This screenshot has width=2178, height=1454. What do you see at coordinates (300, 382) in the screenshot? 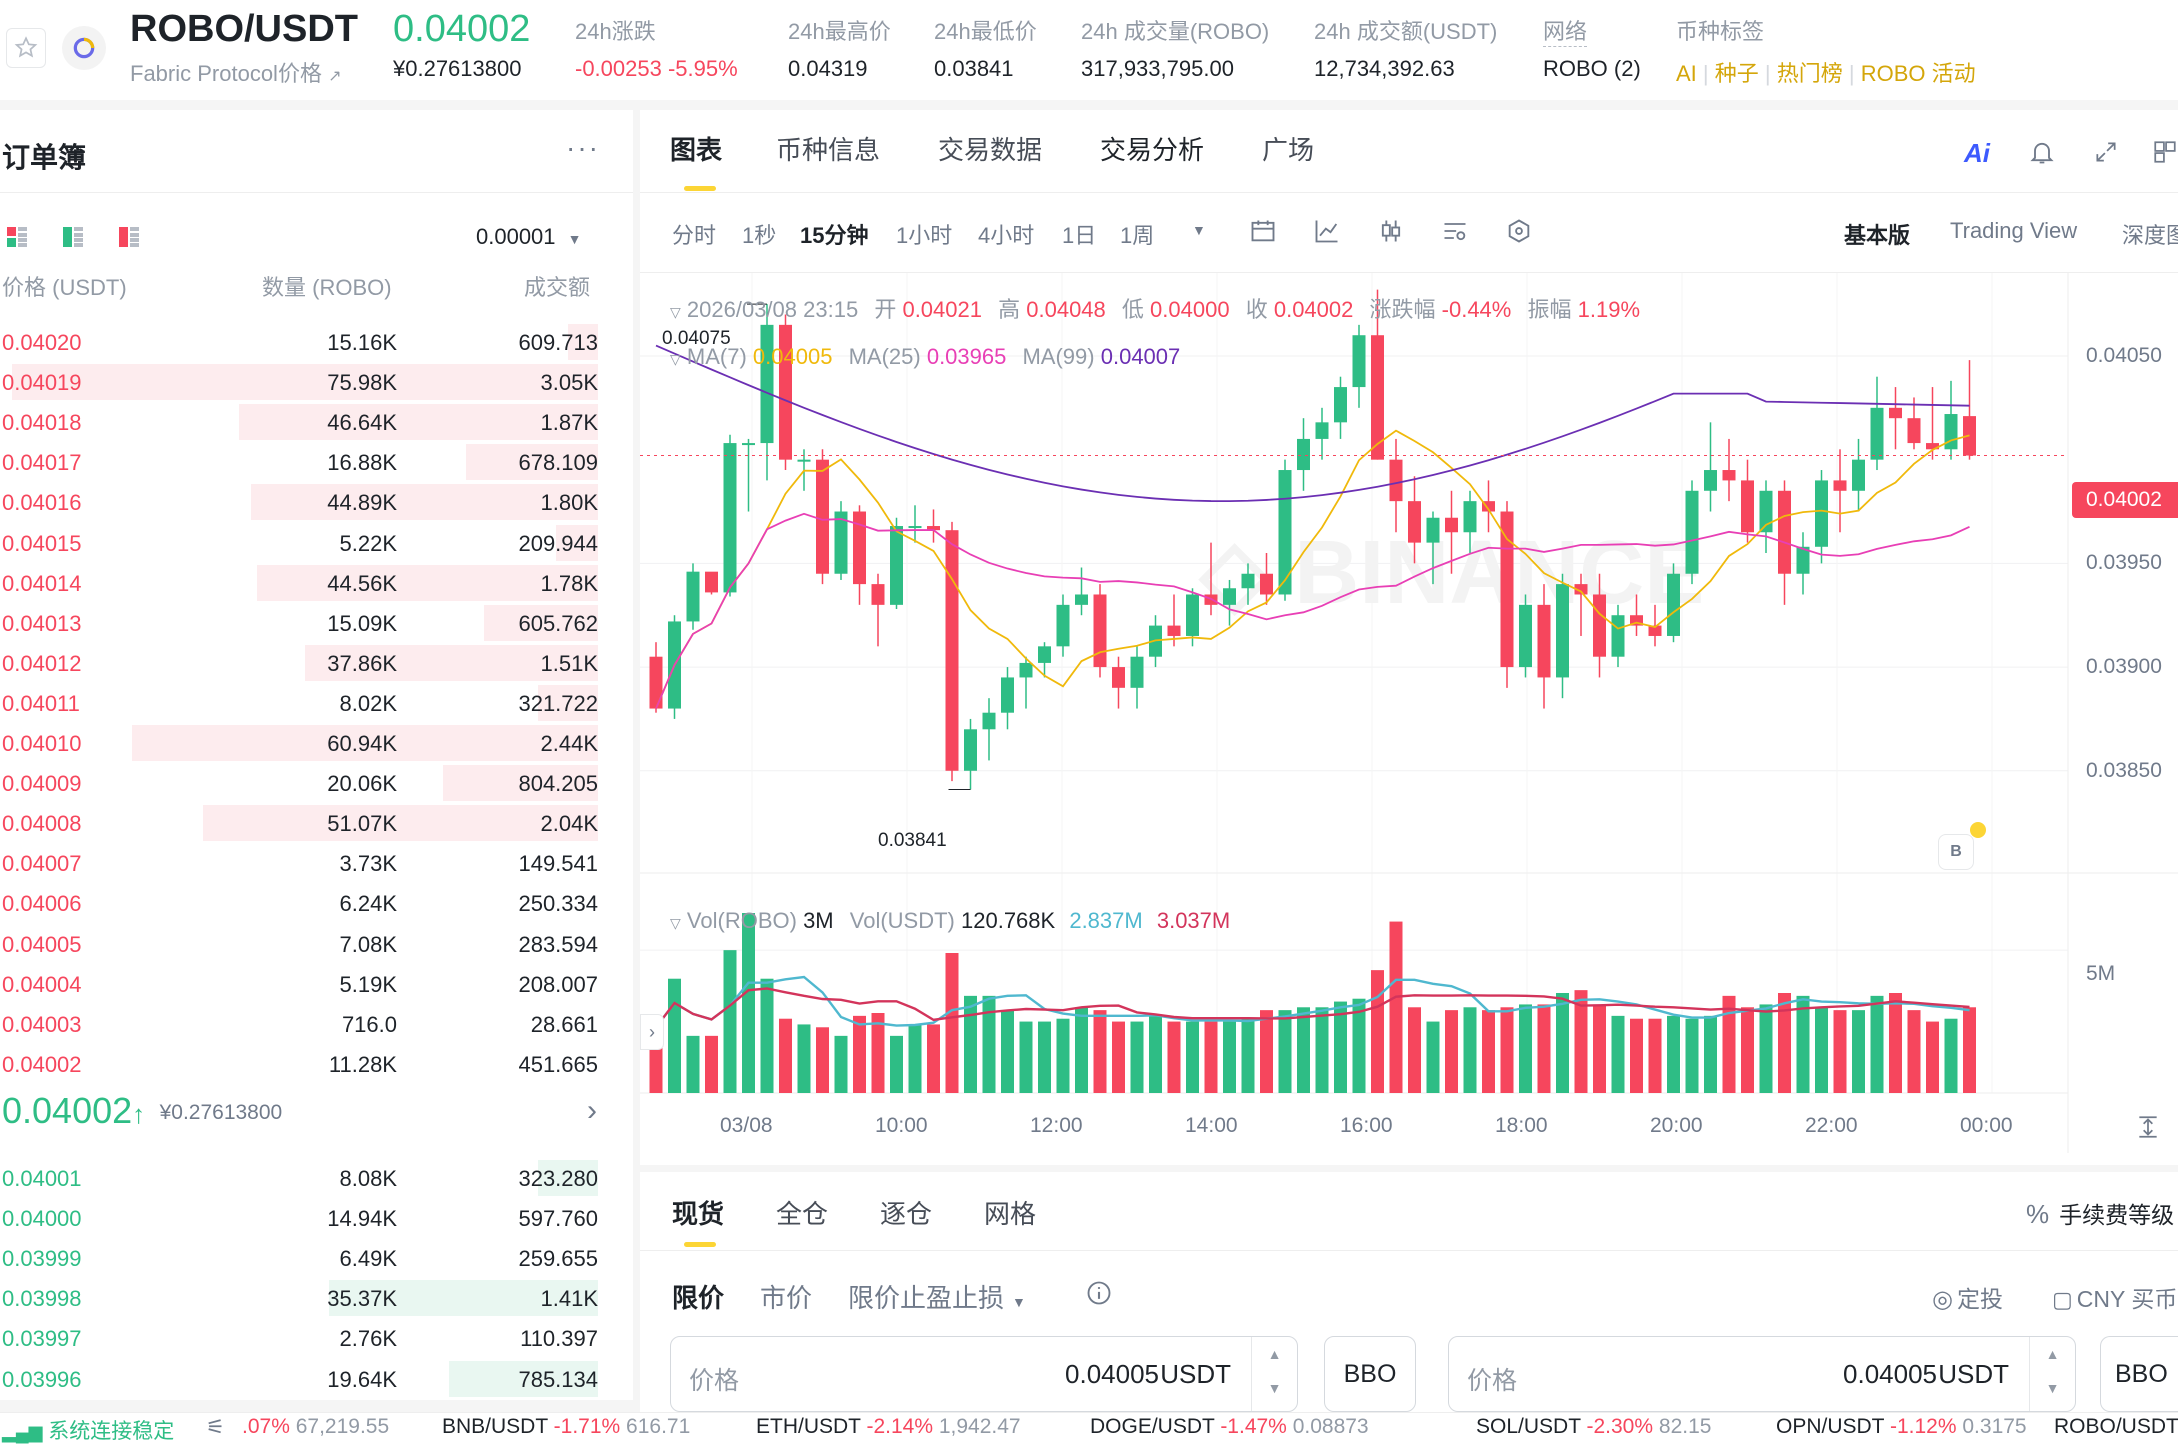
I see `ask-row: 0.04019 75.98K 3.05K` at bounding box center [300, 382].